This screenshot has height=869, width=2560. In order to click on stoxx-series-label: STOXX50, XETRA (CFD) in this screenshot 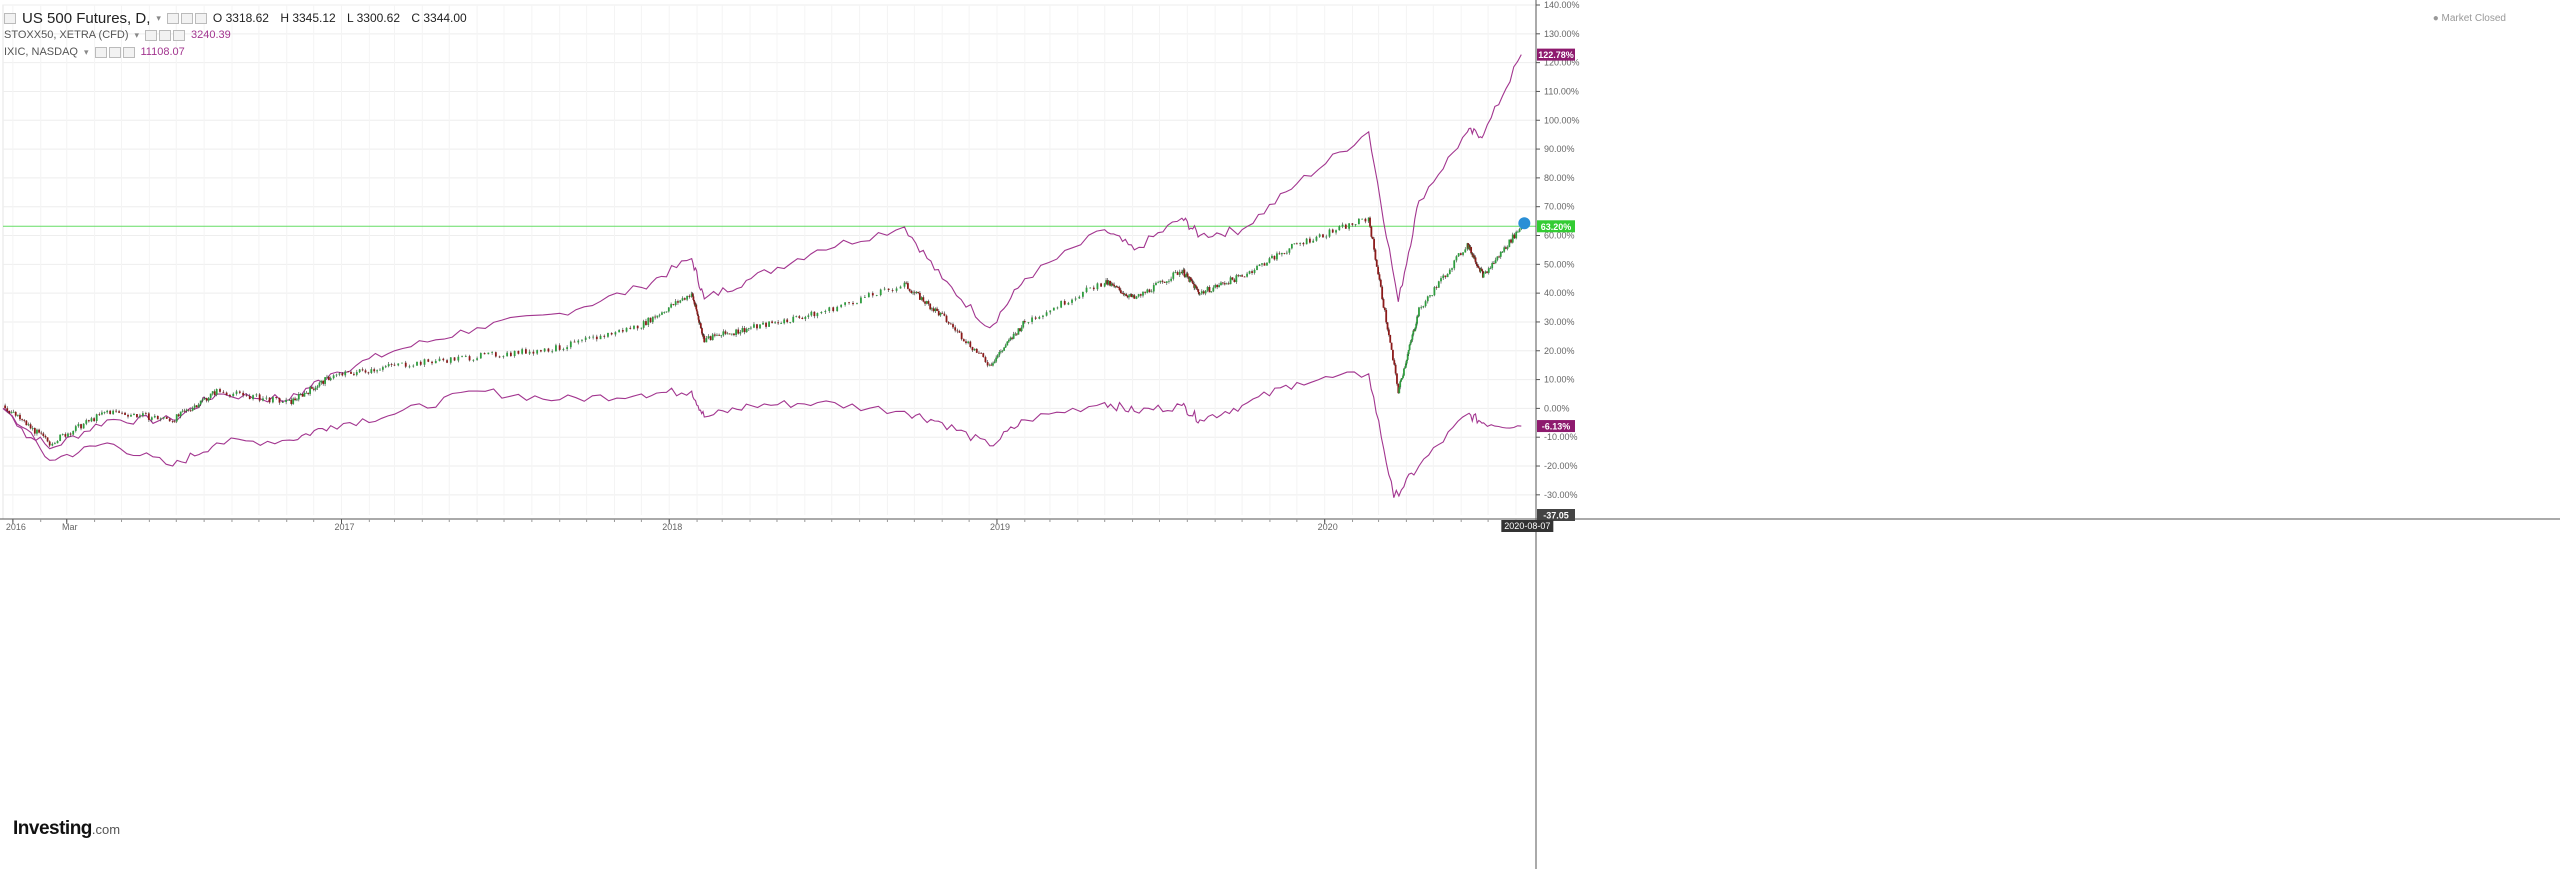, I will do `click(66, 35)`.